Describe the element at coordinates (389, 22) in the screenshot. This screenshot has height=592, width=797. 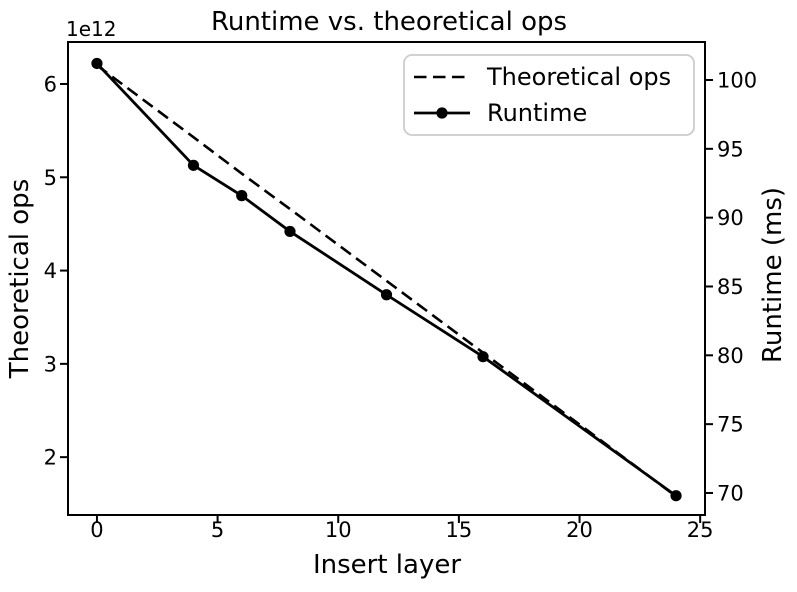
I see `chart-title: Runtime vs. theoretical ops` at that location.